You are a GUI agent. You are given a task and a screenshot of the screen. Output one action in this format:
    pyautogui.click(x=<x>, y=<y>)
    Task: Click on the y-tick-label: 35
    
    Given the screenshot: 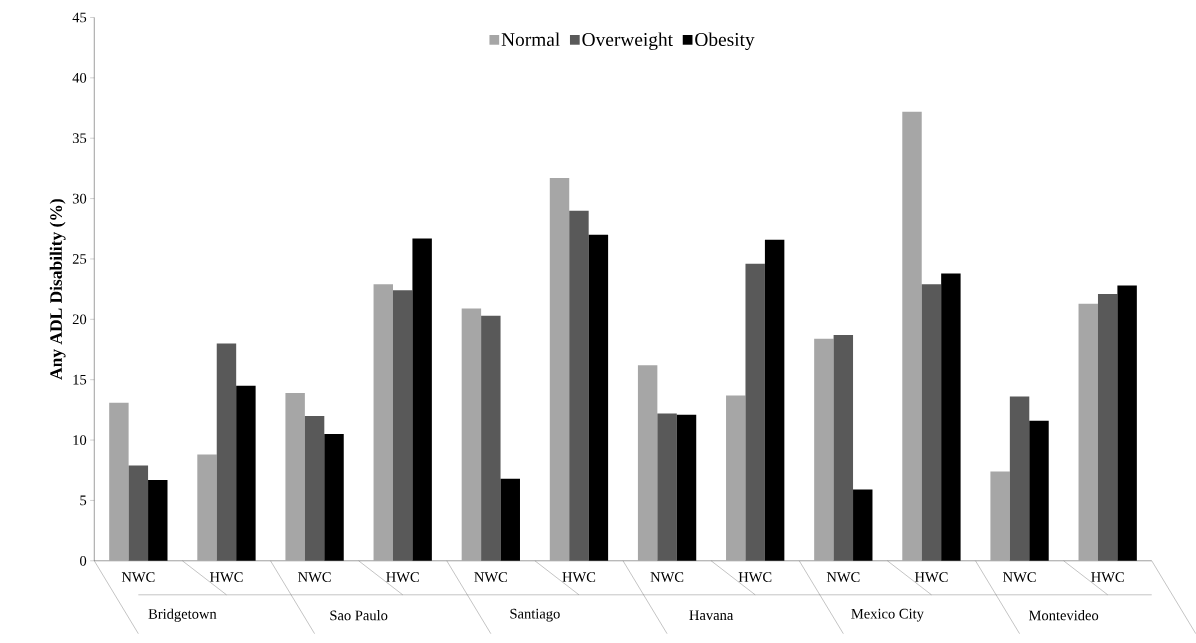 What is the action you would take?
    pyautogui.click(x=79, y=138)
    